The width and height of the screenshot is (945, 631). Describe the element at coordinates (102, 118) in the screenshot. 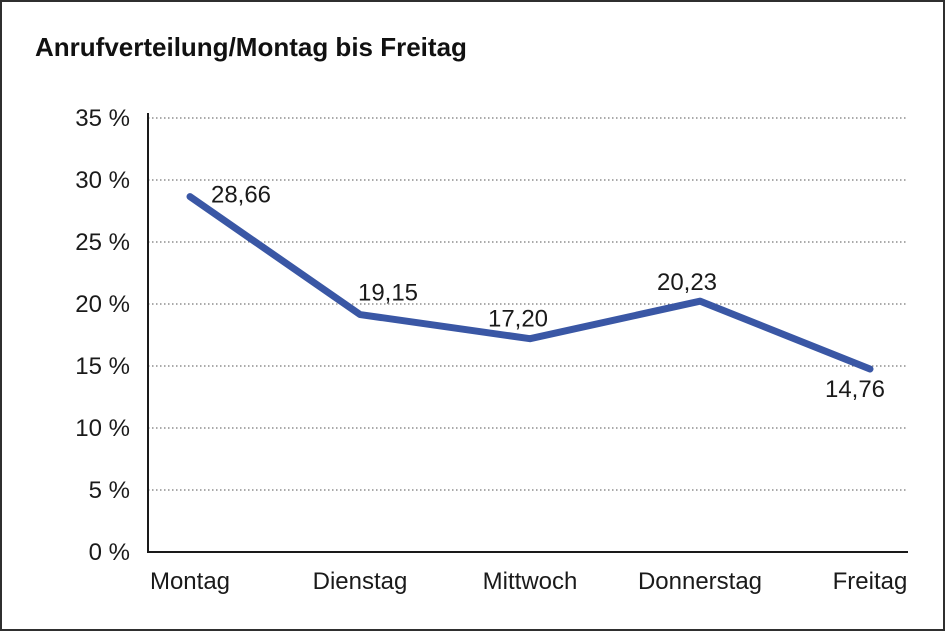

I see `y-tick-label: 35 %` at that location.